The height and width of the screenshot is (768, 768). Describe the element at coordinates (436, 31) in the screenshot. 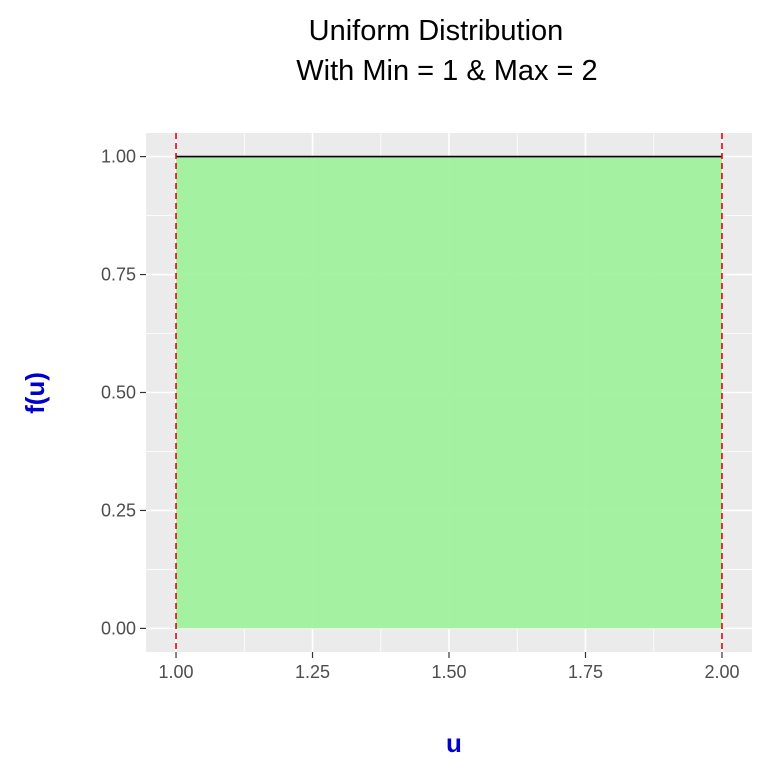

I see `chart-title-line-1: Uniform Distribution` at that location.